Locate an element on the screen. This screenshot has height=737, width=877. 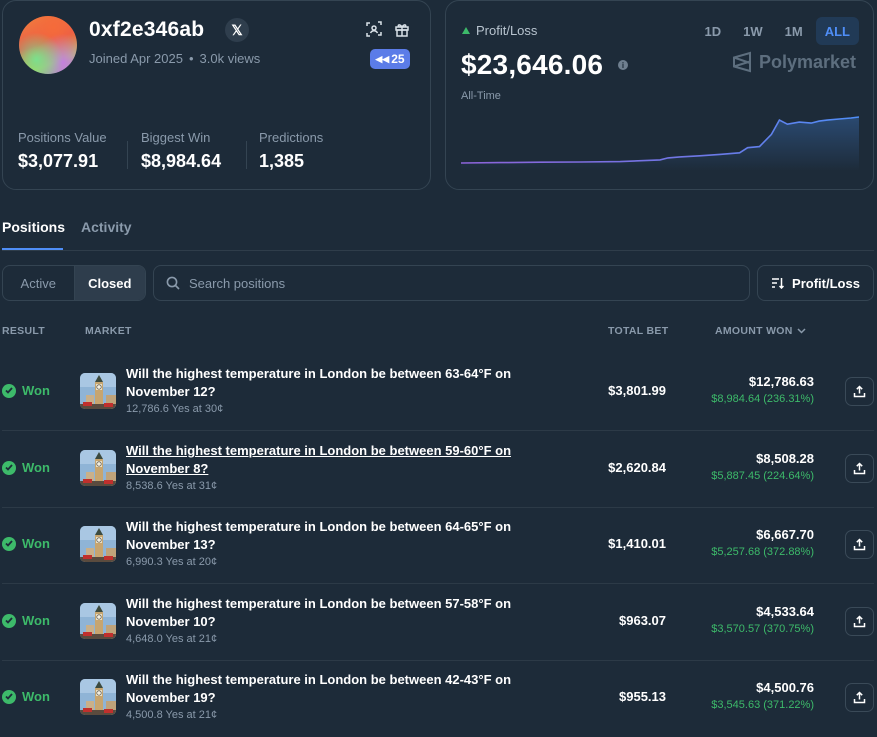
username: 0xf2e346ab is located at coordinates (147, 29).